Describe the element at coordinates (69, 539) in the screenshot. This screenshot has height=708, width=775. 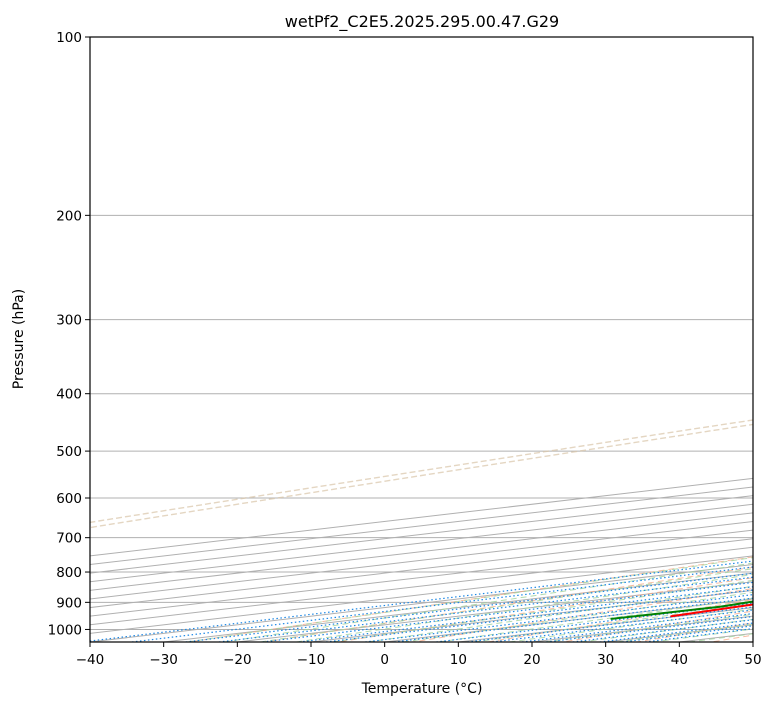
I see `y-tick-label: 700` at that location.